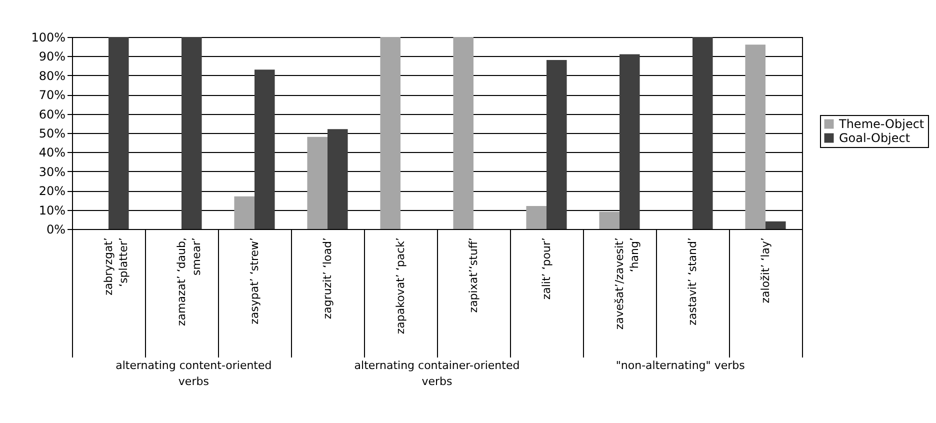 The height and width of the screenshot is (423, 936). What do you see at coordinates (546, 269) in the screenshot?
I see `x-tick-label: zalit’ ‘pour’` at bounding box center [546, 269].